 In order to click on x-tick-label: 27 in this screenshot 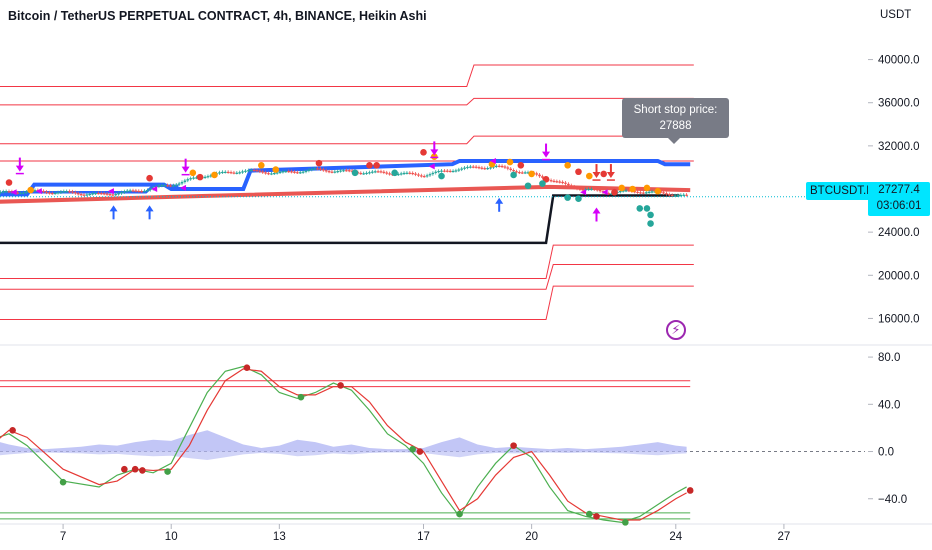, I will do `click(784, 537)`.